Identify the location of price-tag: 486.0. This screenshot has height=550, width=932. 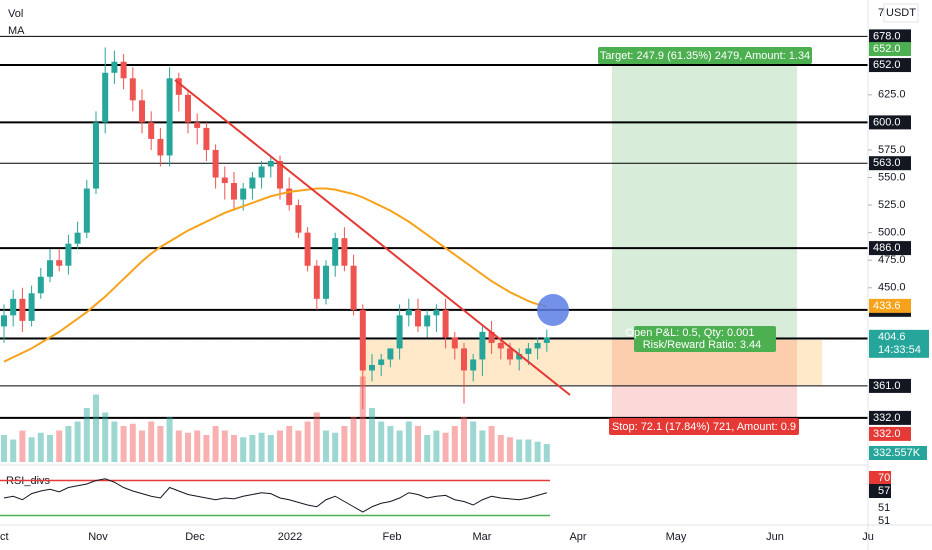
(887, 248).